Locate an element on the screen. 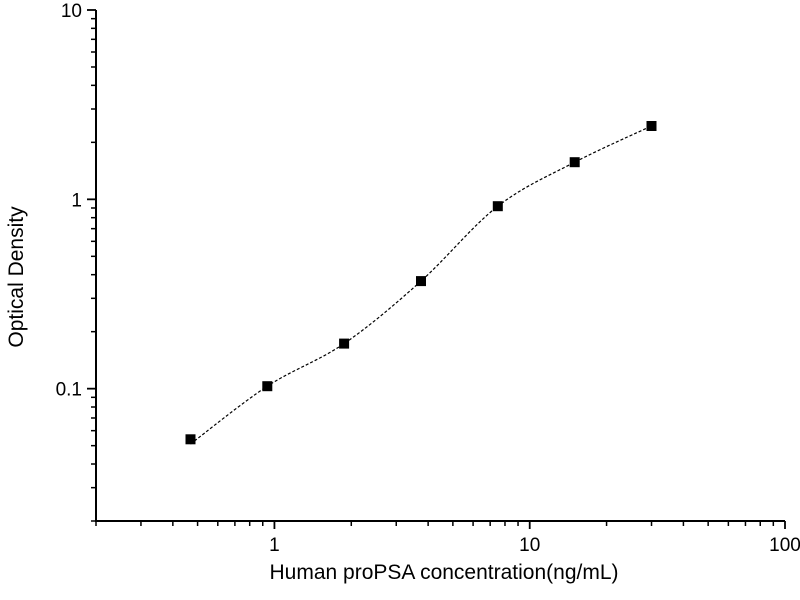 The height and width of the screenshot is (600, 800). y-tick-label: 1 is located at coordinates (76, 200).